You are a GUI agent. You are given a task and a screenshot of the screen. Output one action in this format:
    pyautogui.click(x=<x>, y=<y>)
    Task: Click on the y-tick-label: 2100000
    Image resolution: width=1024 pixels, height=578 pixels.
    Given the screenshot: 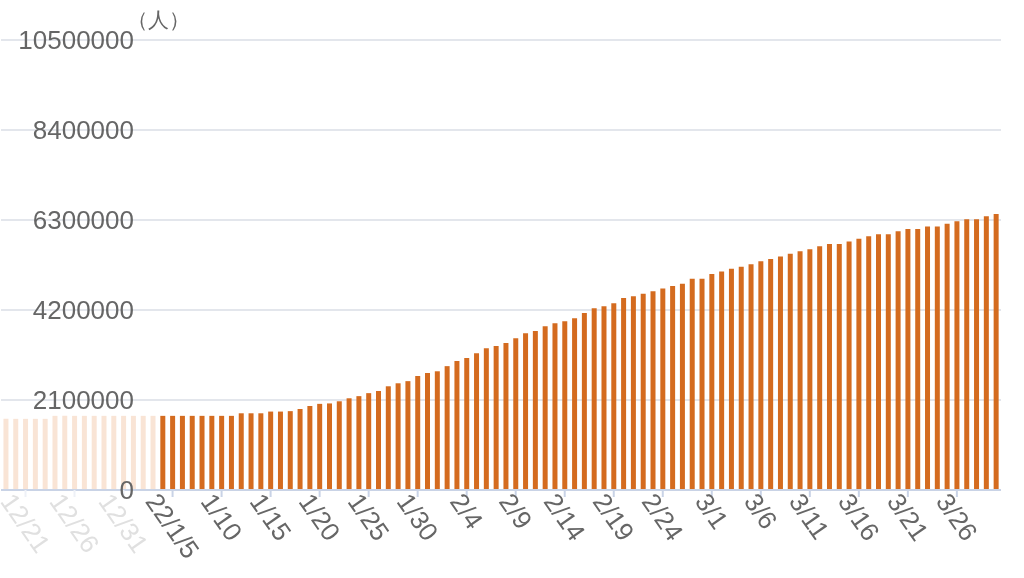 What is the action you would take?
    pyautogui.click(x=83, y=400)
    